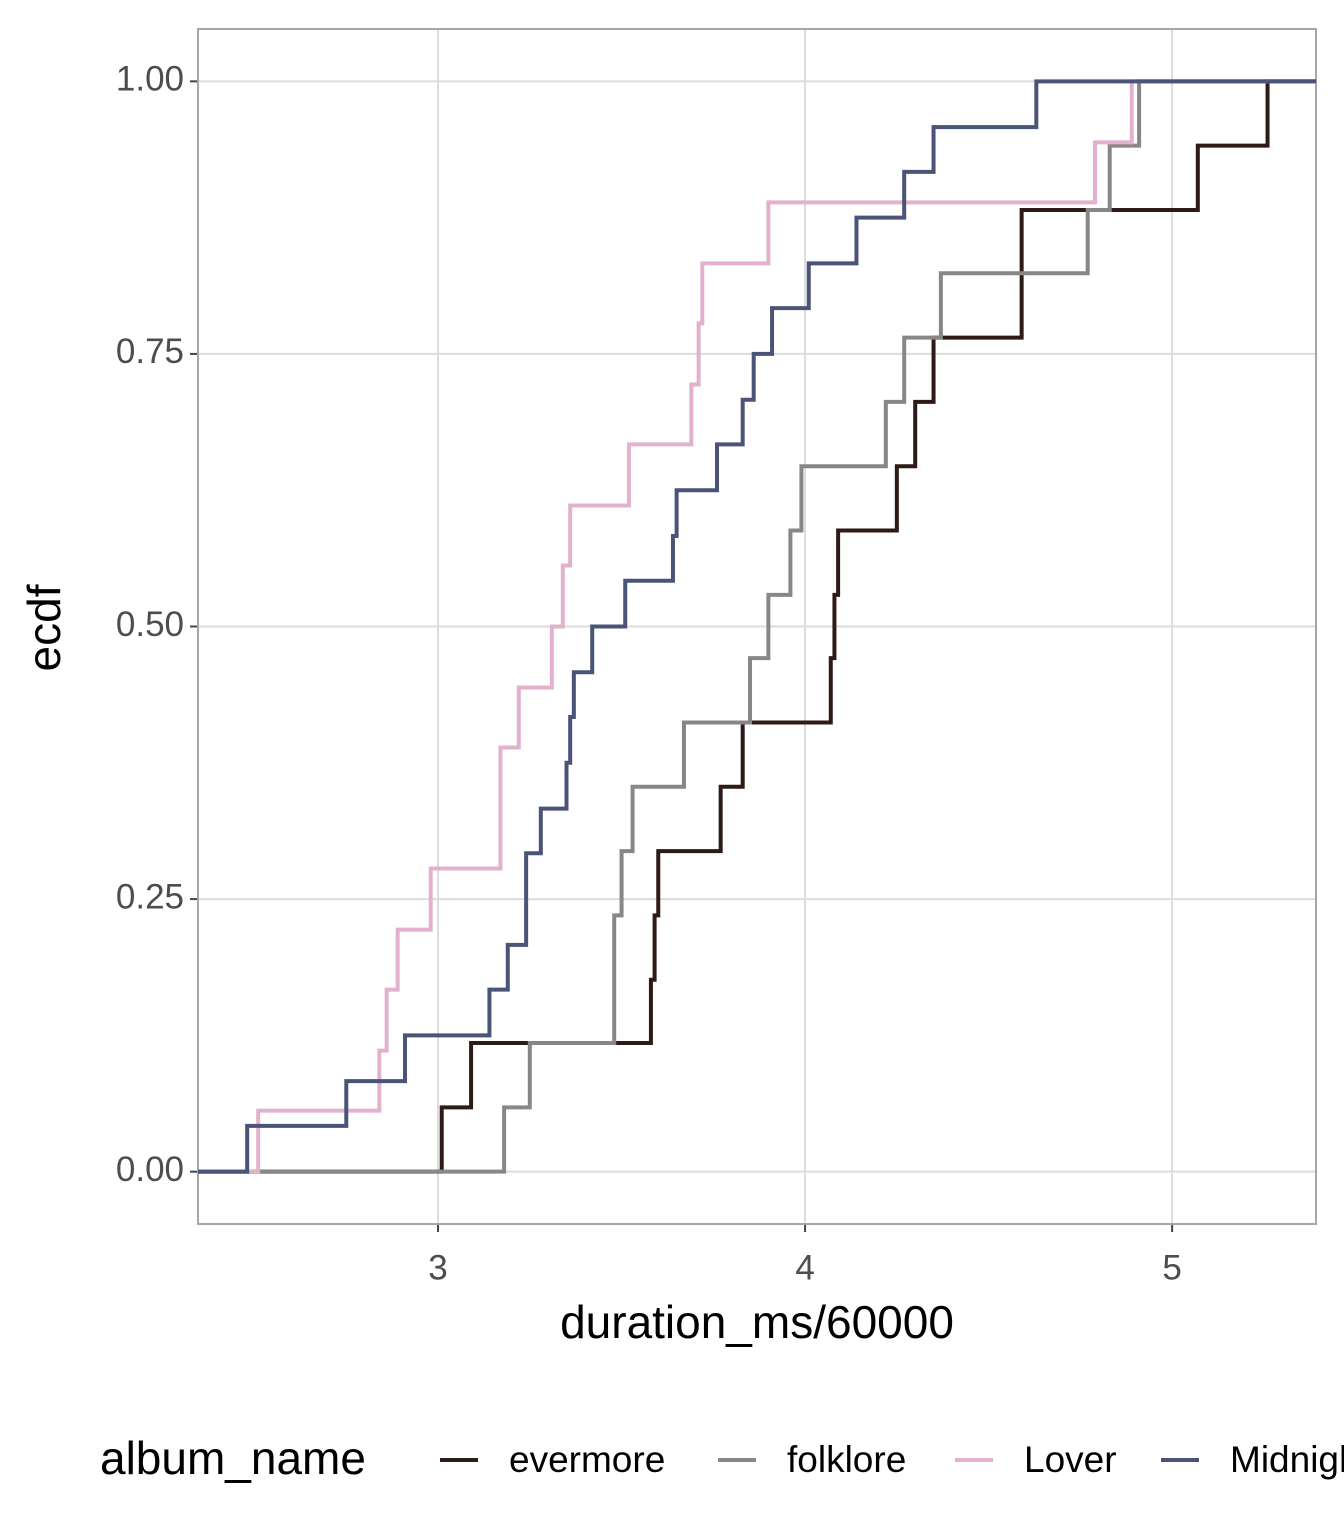  What do you see at coordinates (1171, 1267) in the screenshot?
I see `x-tick-label: 5` at bounding box center [1171, 1267].